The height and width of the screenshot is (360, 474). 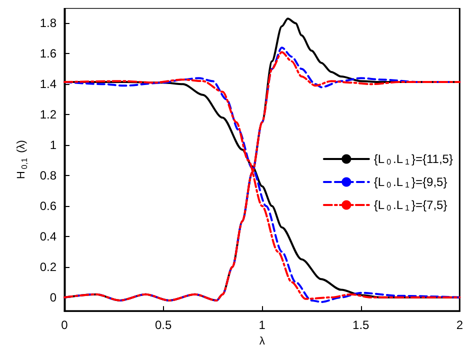 What do you see at coordinates (48, 175) in the screenshot?
I see `y-tick-label: 0.8` at bounding box center [48, 175].